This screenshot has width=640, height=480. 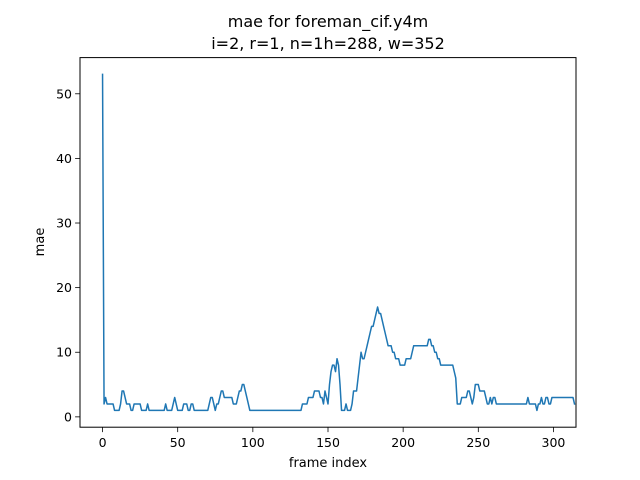 What do you see at coordinates (328, 43) in the screenshot?
I see `chart-title-line2: i=2, r=1, n=1h=288, w=352` at bounding box center [328, 43].